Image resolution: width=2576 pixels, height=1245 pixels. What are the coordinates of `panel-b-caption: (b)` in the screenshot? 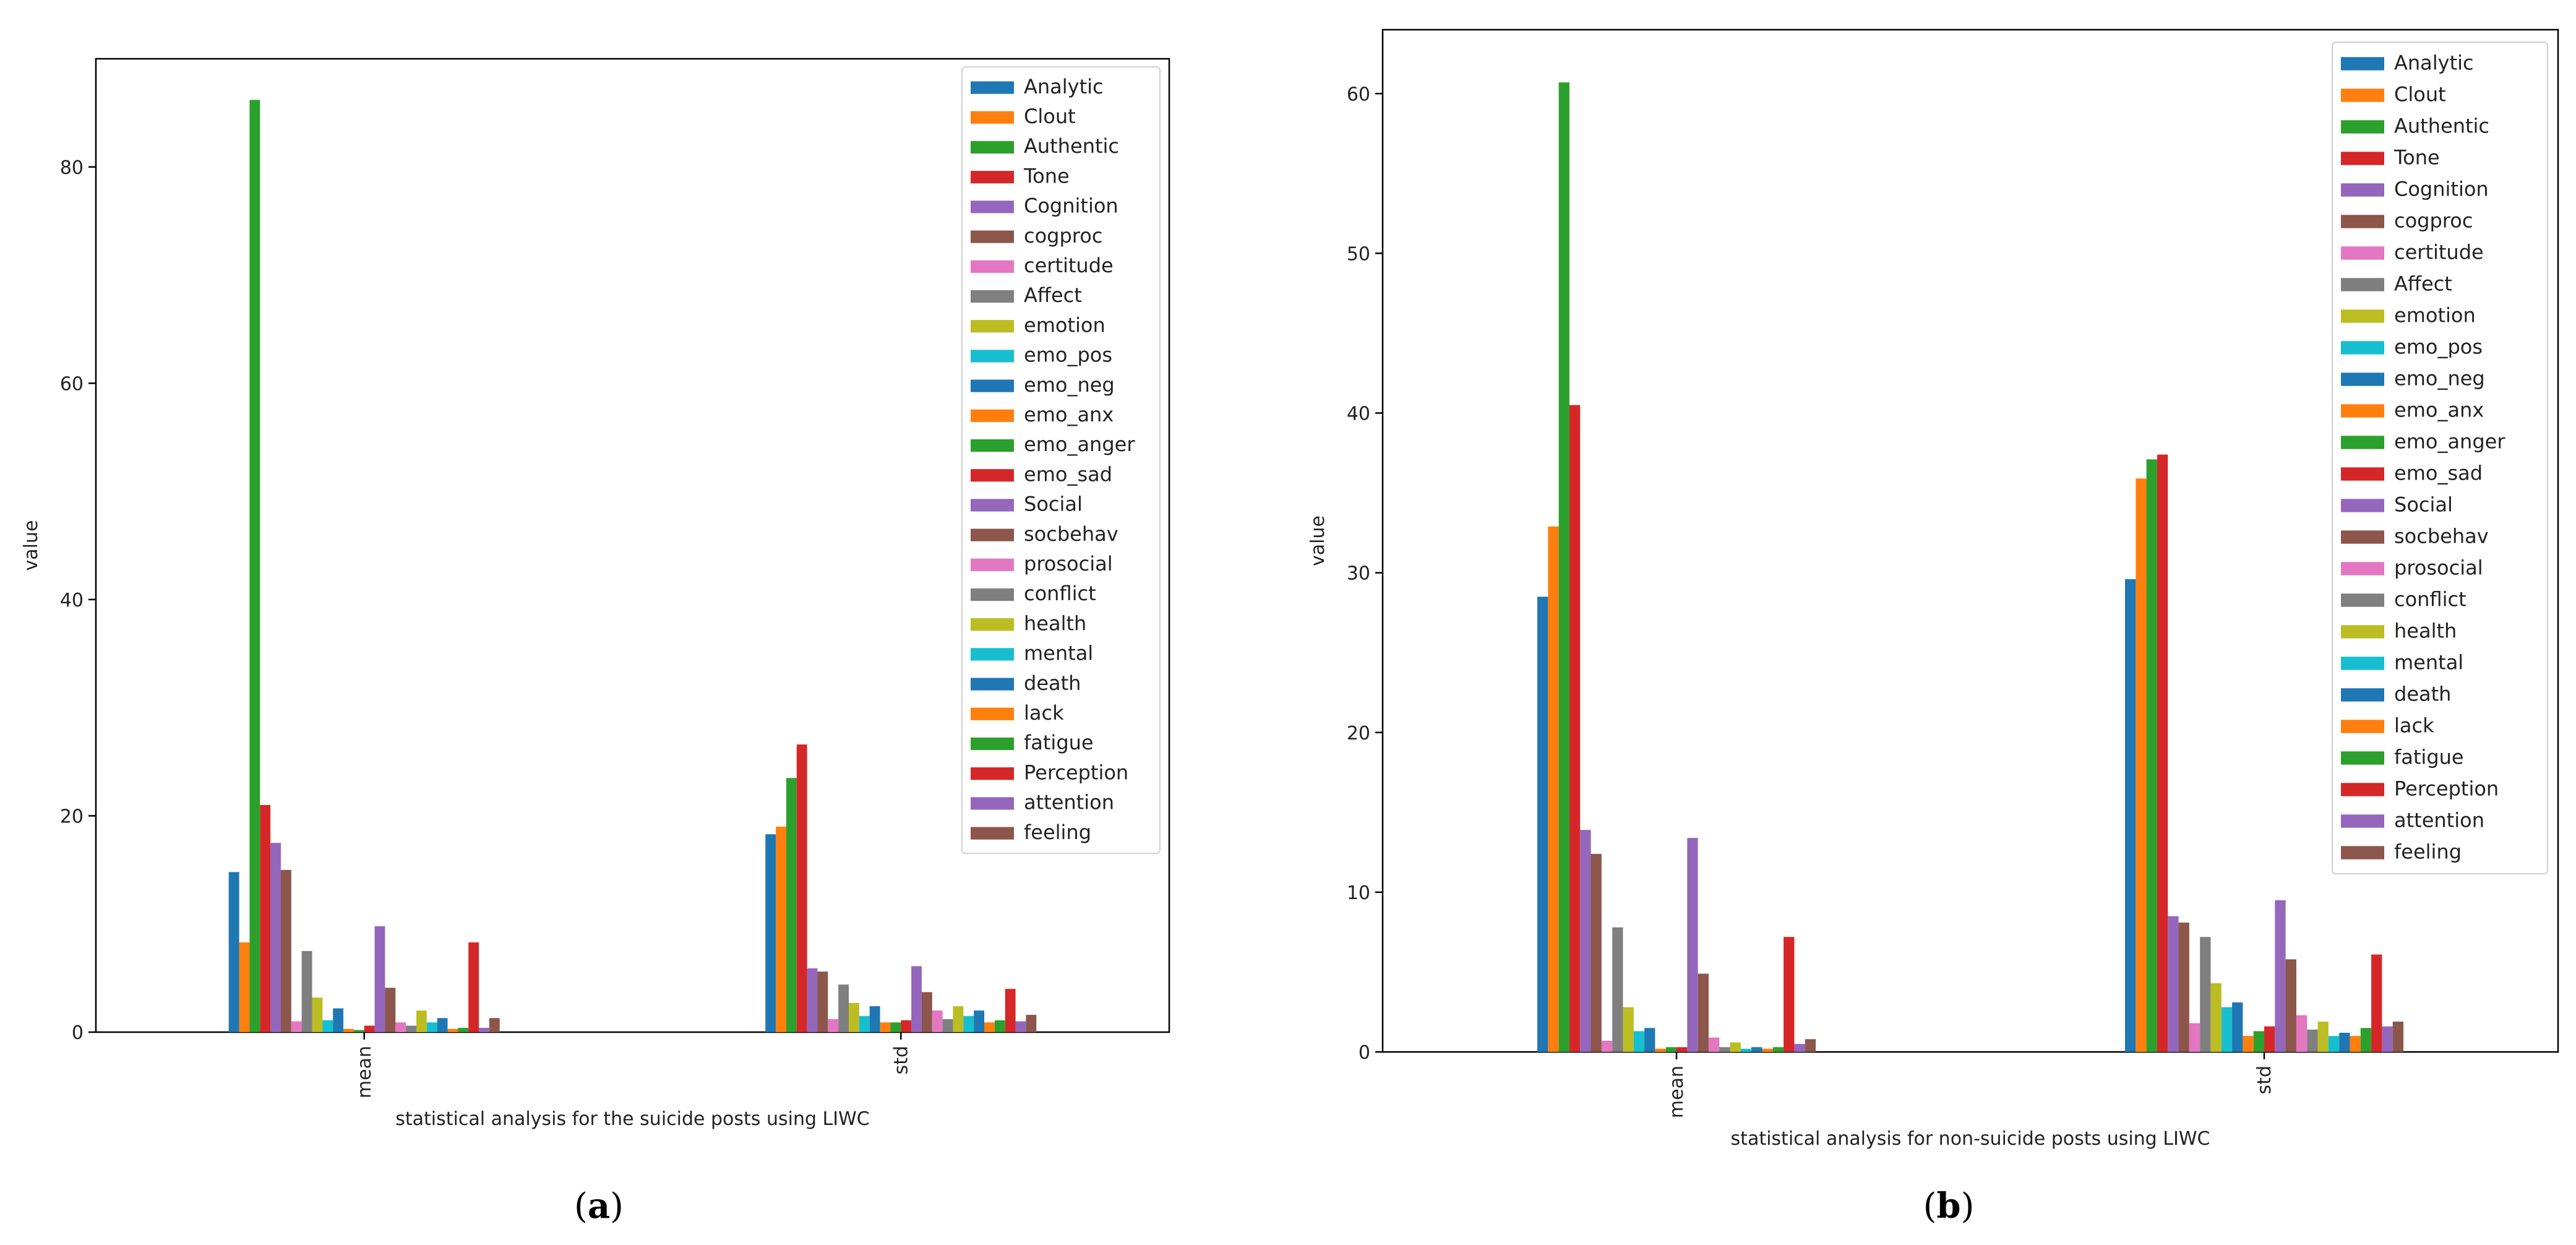 It's located at (1949, 1206).